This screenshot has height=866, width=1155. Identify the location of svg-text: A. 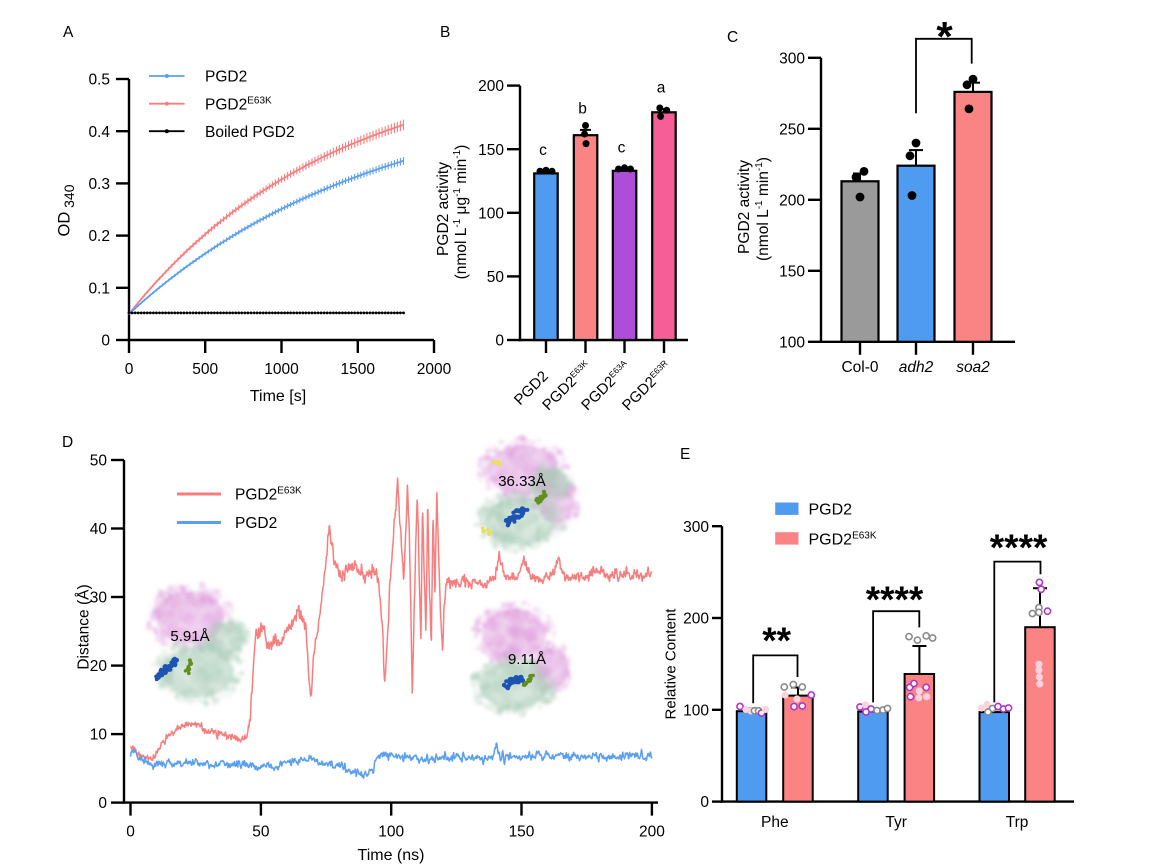
(68, 32).